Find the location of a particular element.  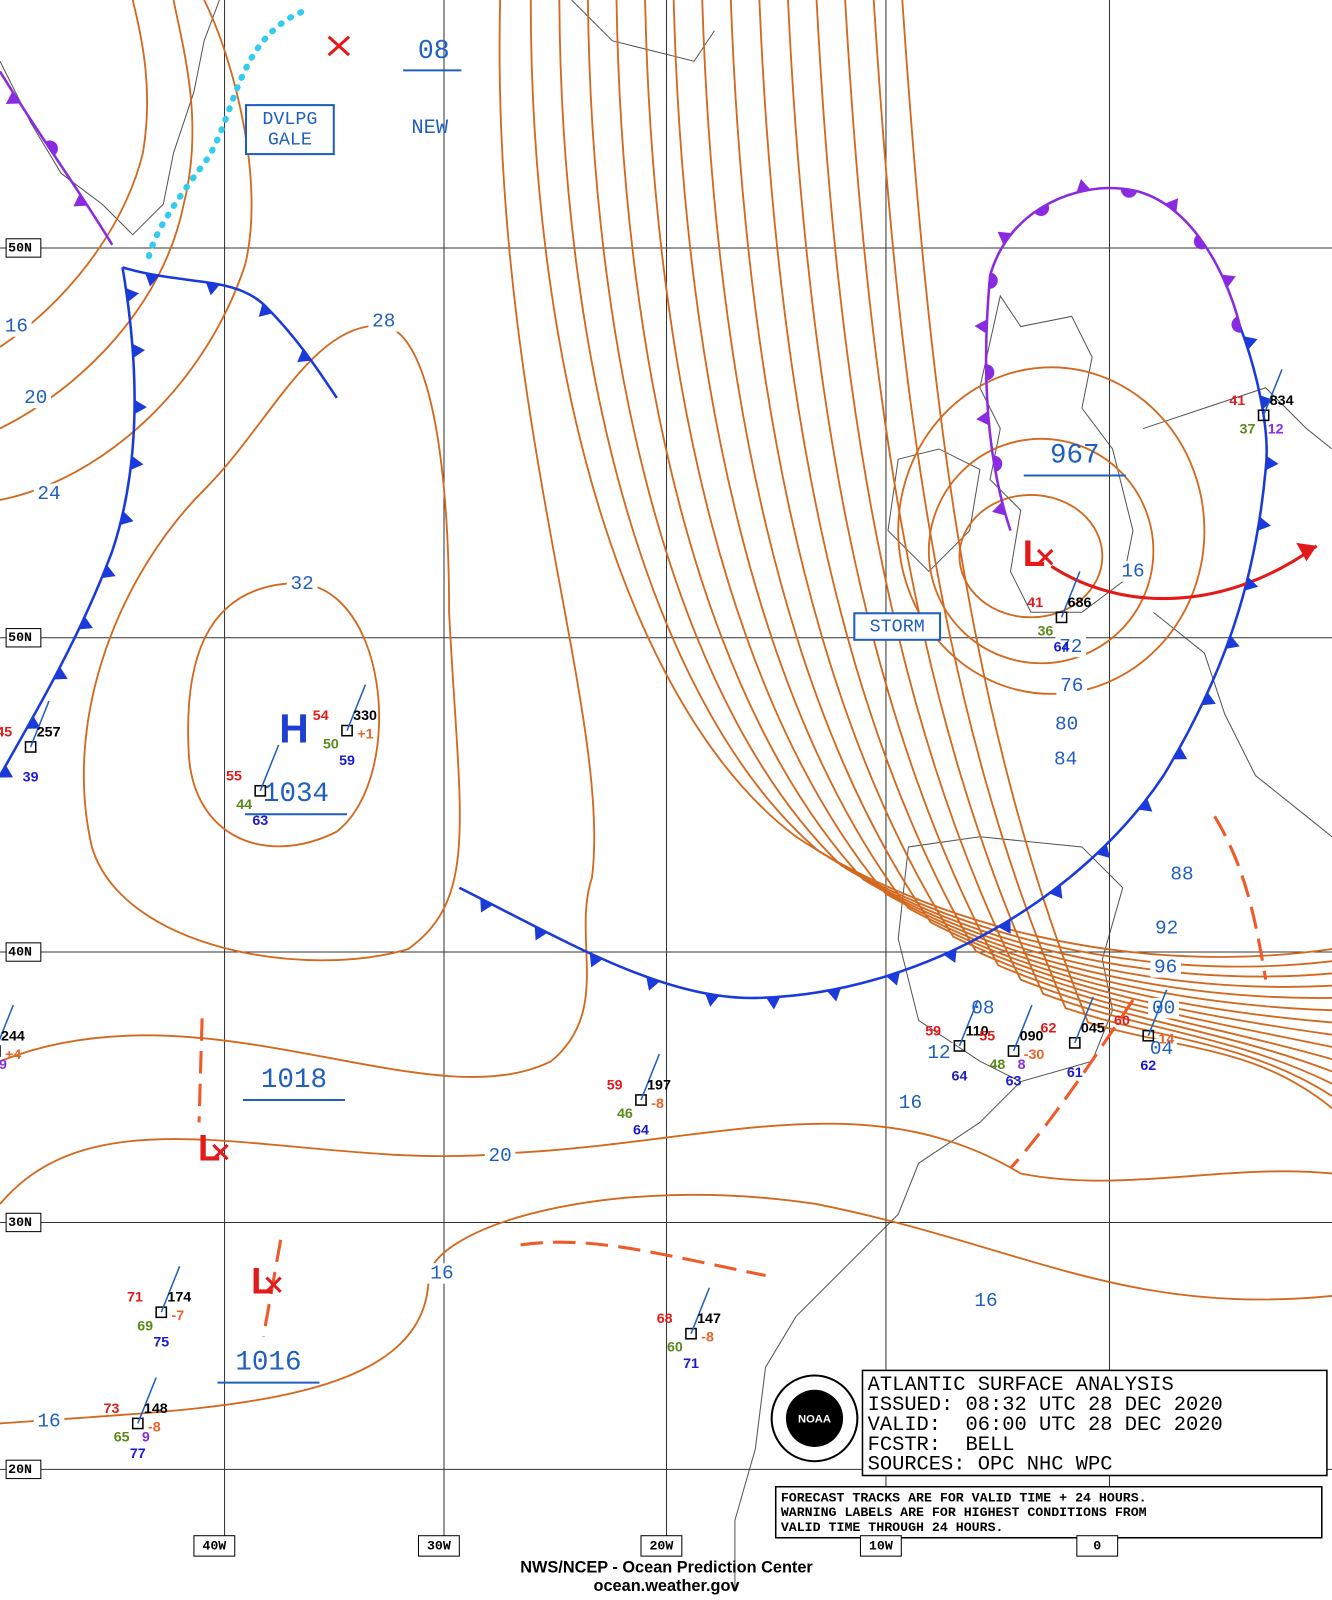

station-pressure: 174 is located at coordinates (179, 1298).